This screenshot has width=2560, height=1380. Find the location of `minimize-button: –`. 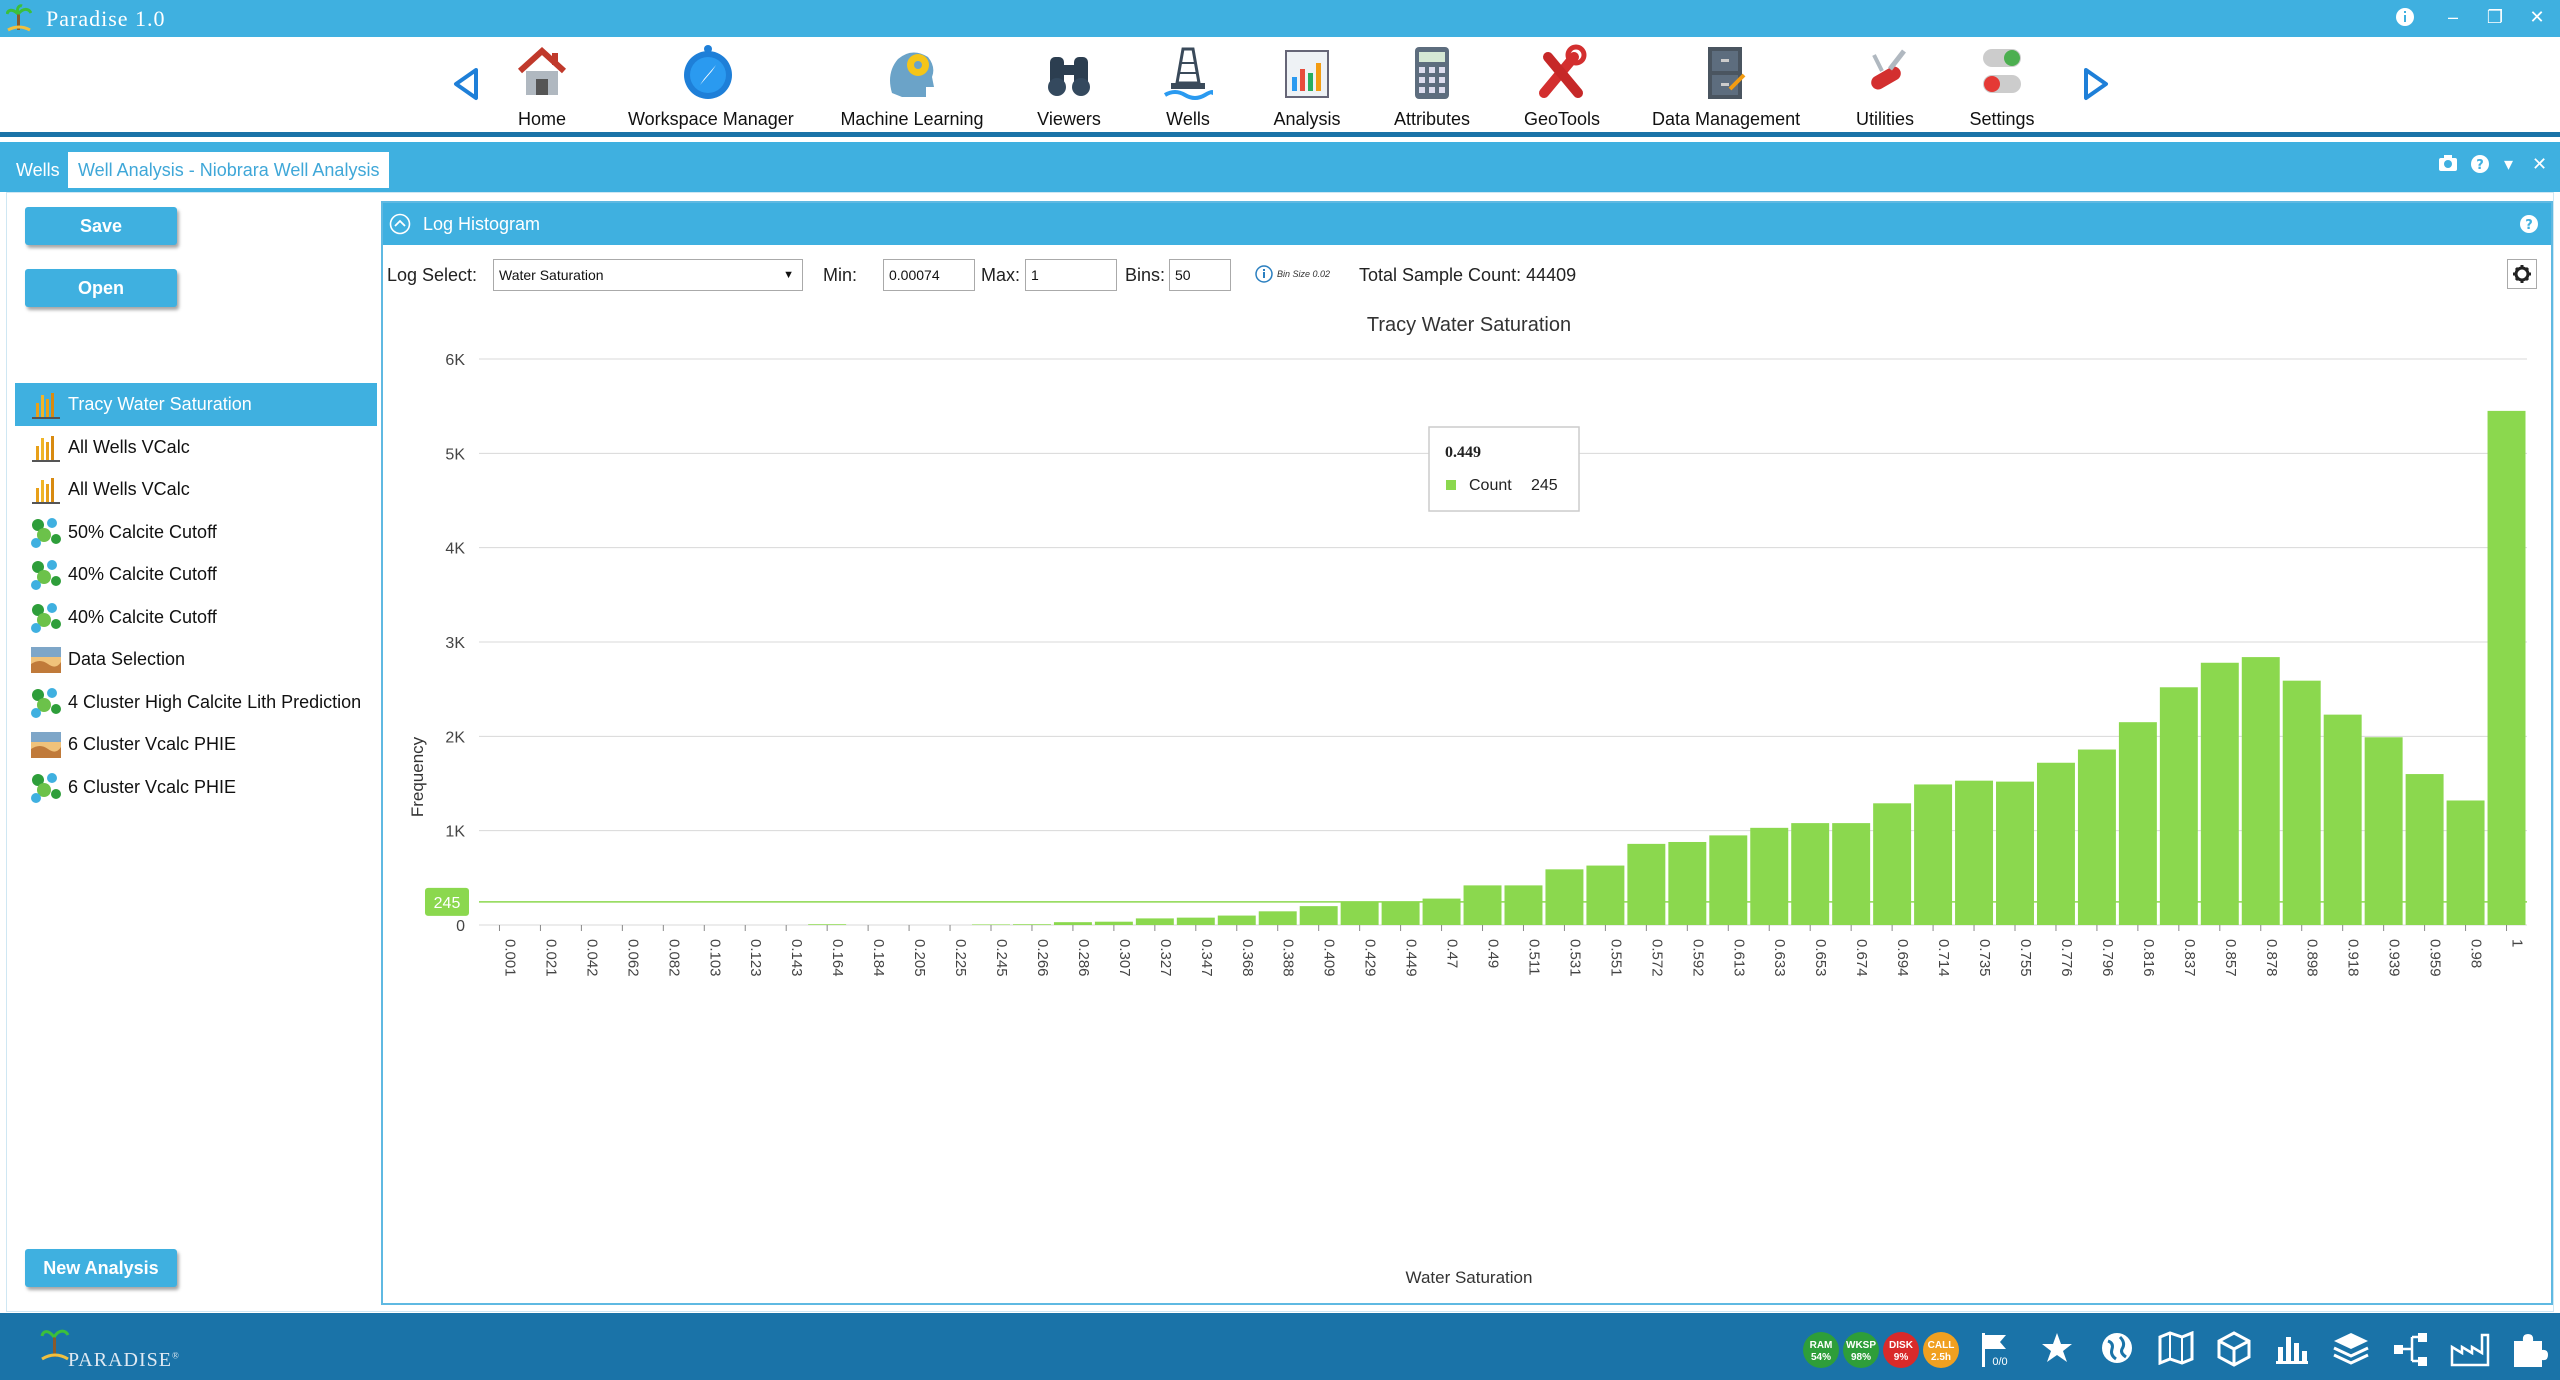

minimize-button: – is located at coordinates (2452, 17).